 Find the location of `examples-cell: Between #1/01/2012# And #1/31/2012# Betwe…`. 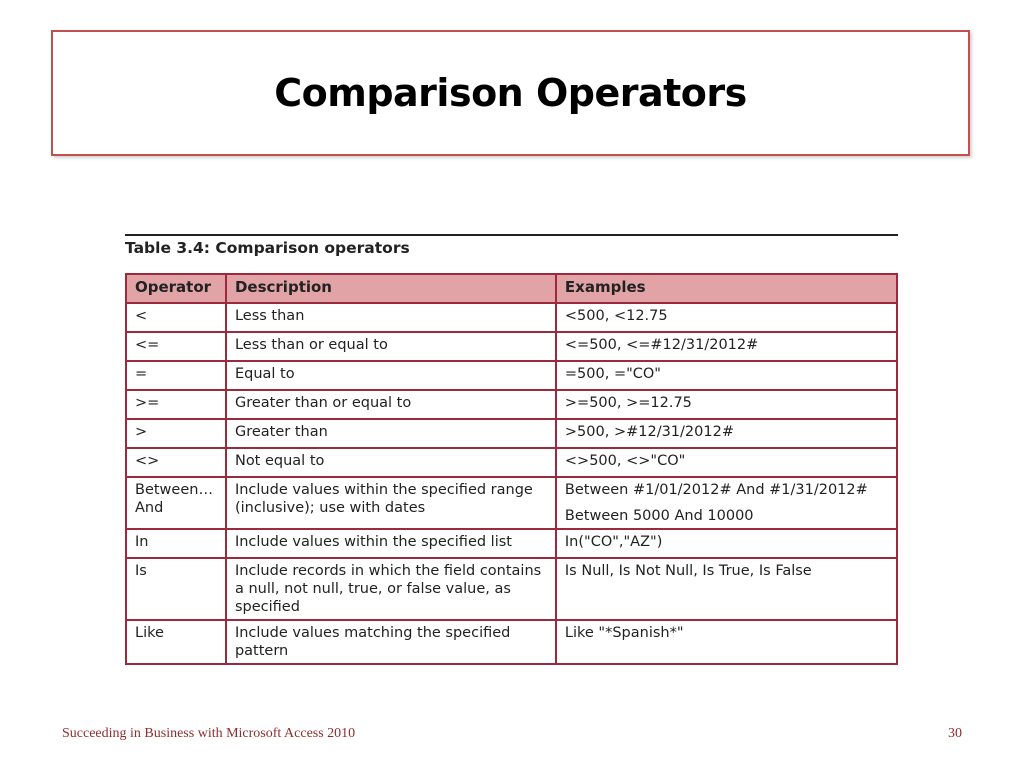

examples-cell: Between #1/01/2012# And #1/31/2012# Betwe… is located at coordinates (726, 503).